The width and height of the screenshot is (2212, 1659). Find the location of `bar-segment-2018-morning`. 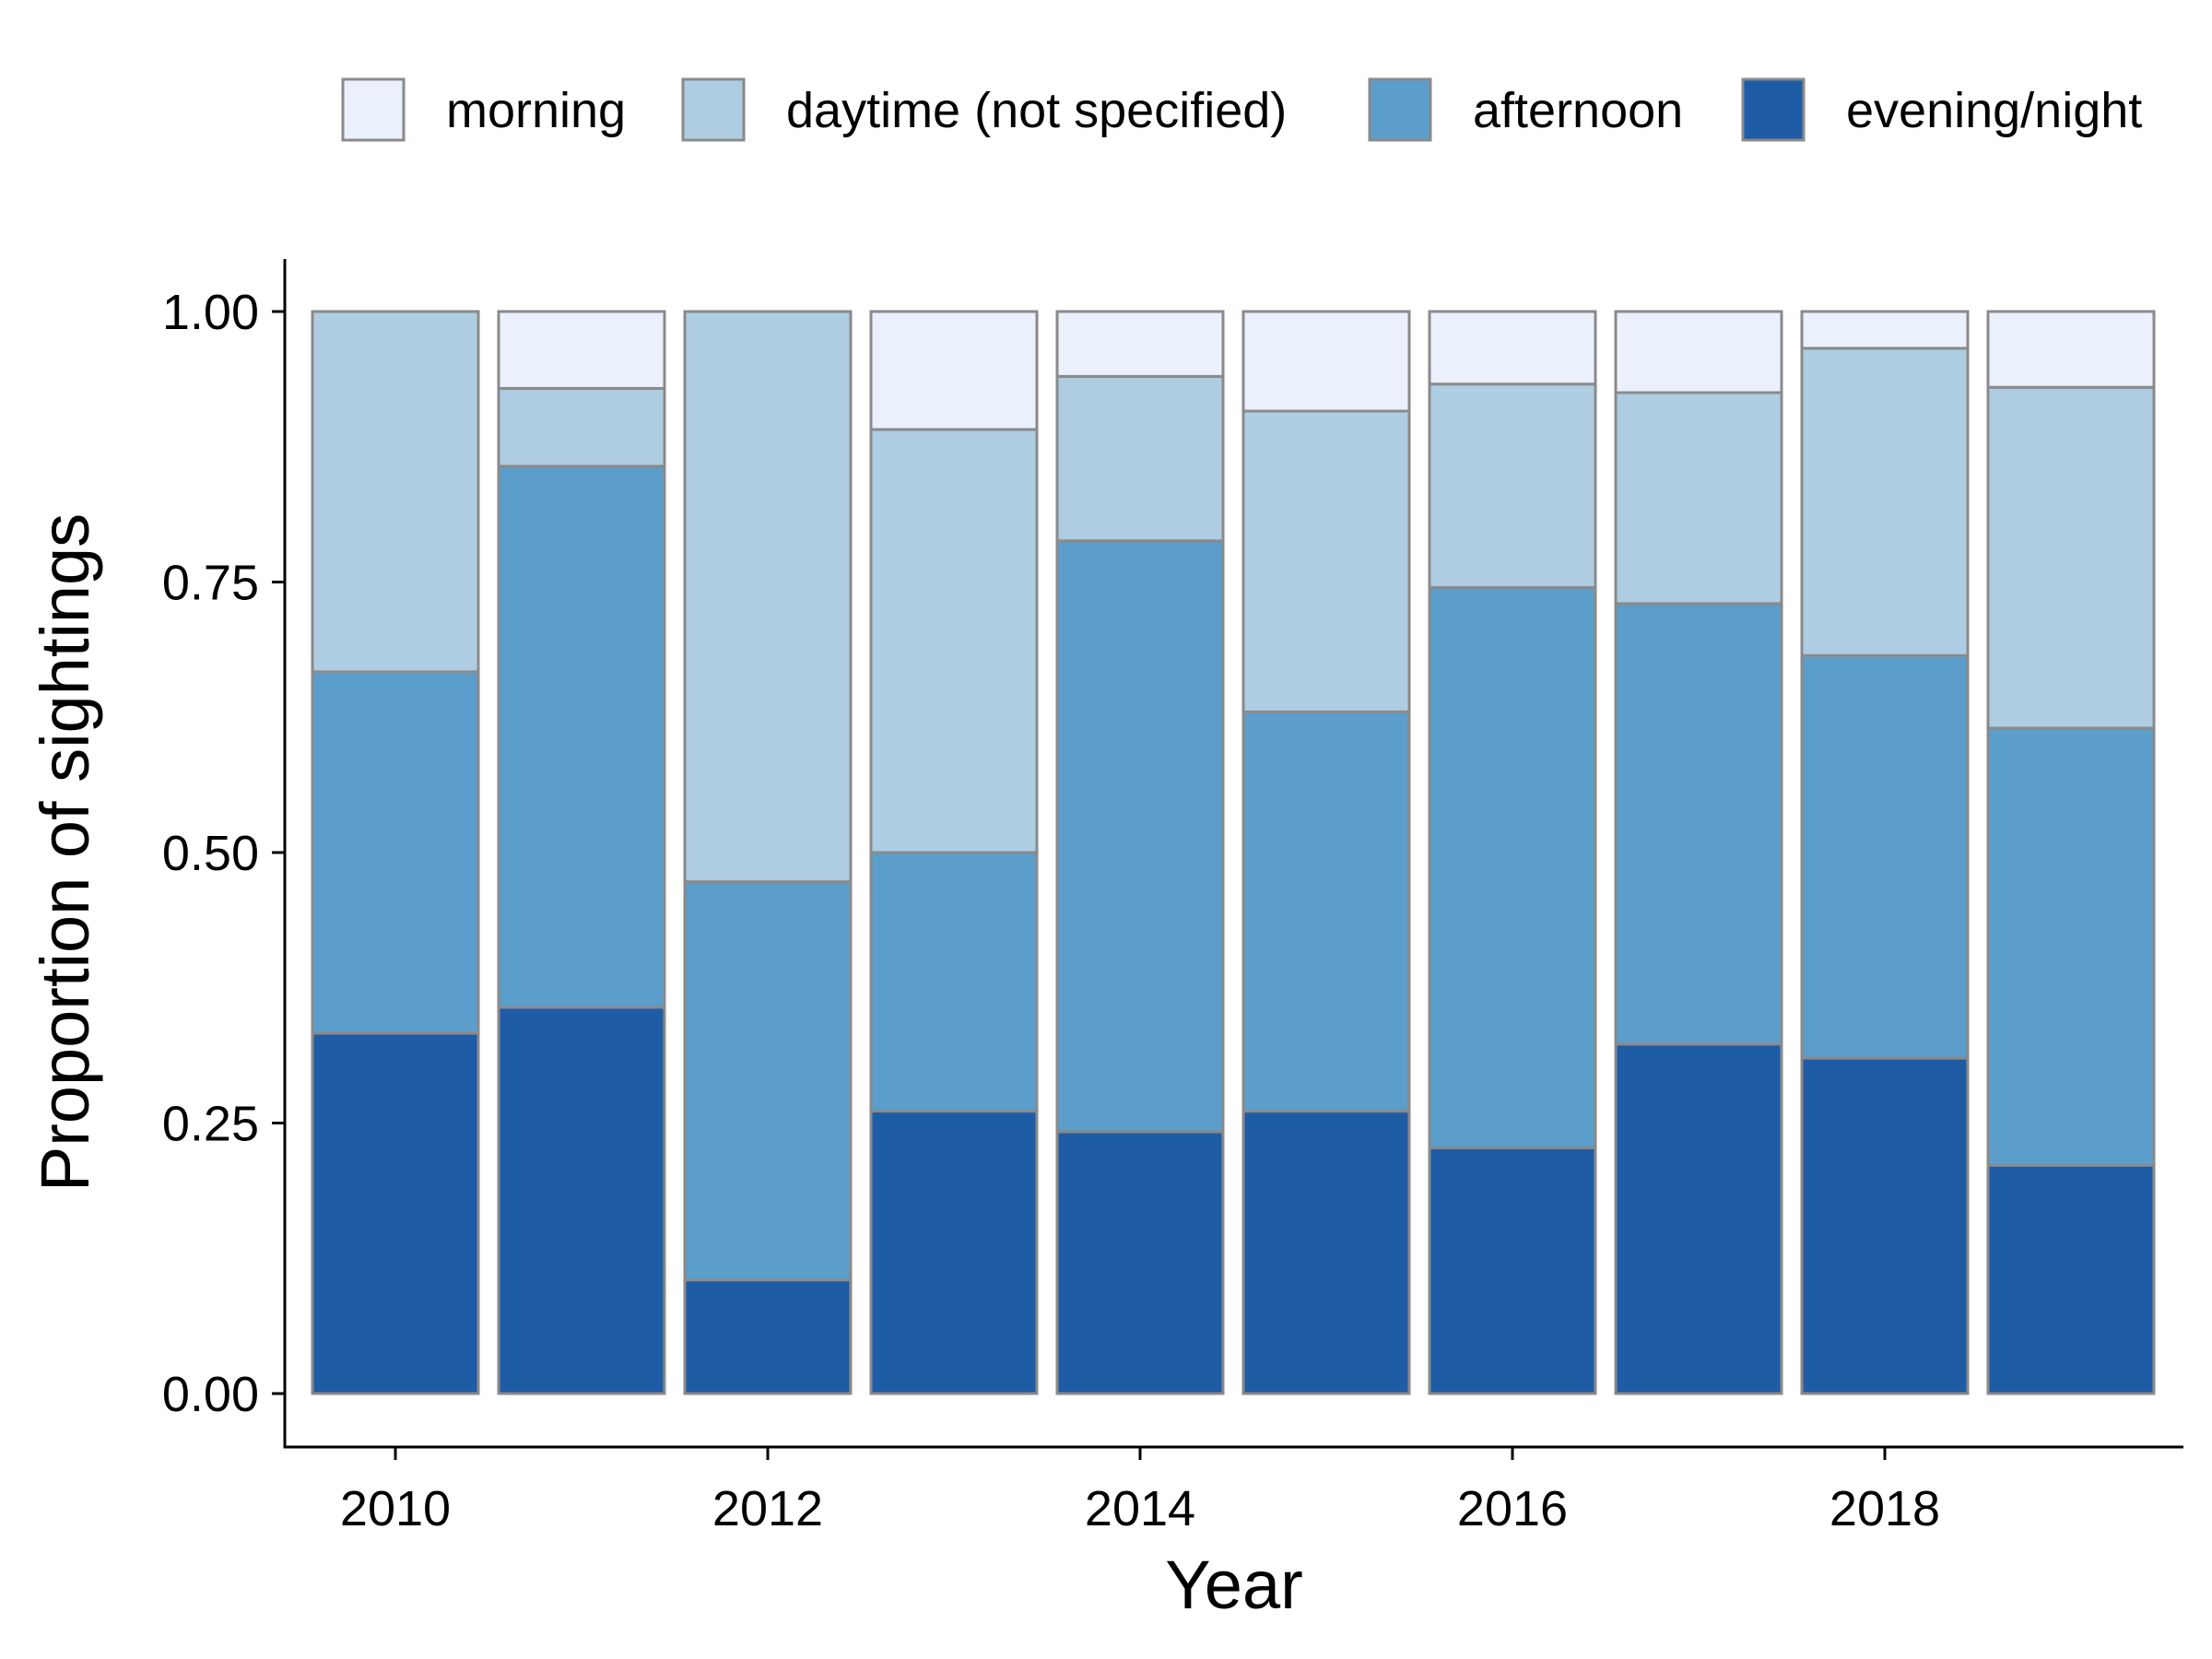

bar-segment-2018-morning is located at coordinates (1885, 330).